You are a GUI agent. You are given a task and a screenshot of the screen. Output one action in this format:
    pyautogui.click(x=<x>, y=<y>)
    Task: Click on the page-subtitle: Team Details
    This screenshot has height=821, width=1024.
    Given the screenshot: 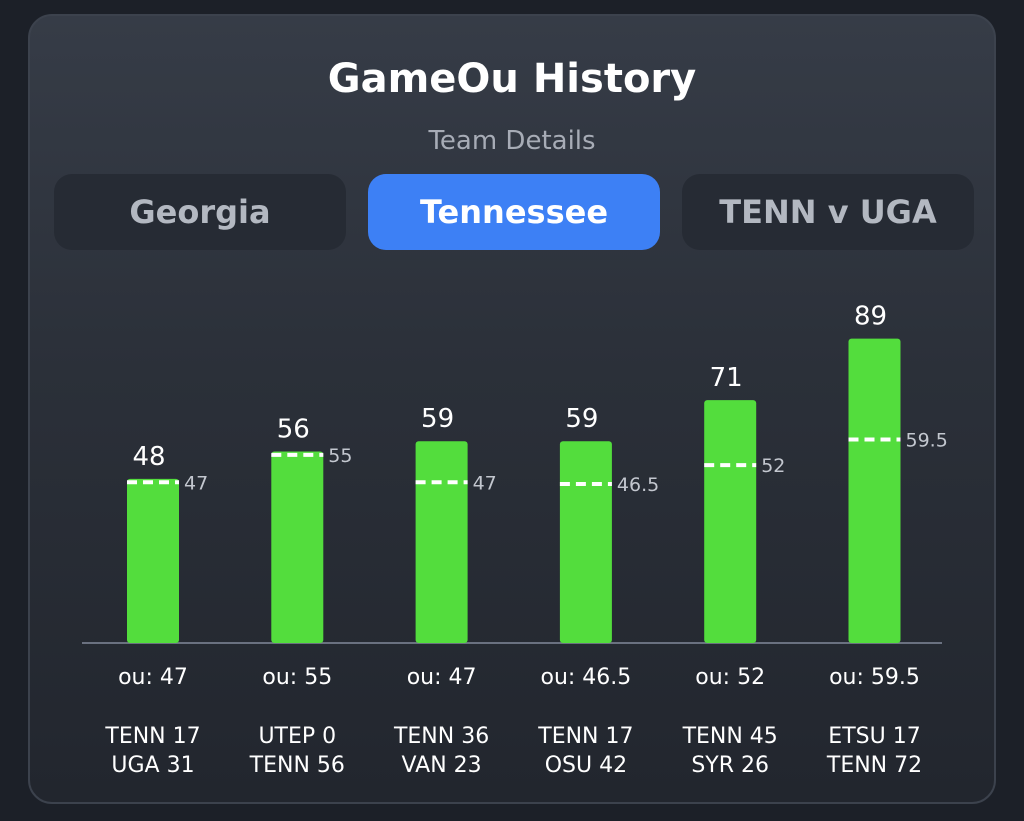 What is the action you would take?
    pyautogui.click(x=512, y=141)
    